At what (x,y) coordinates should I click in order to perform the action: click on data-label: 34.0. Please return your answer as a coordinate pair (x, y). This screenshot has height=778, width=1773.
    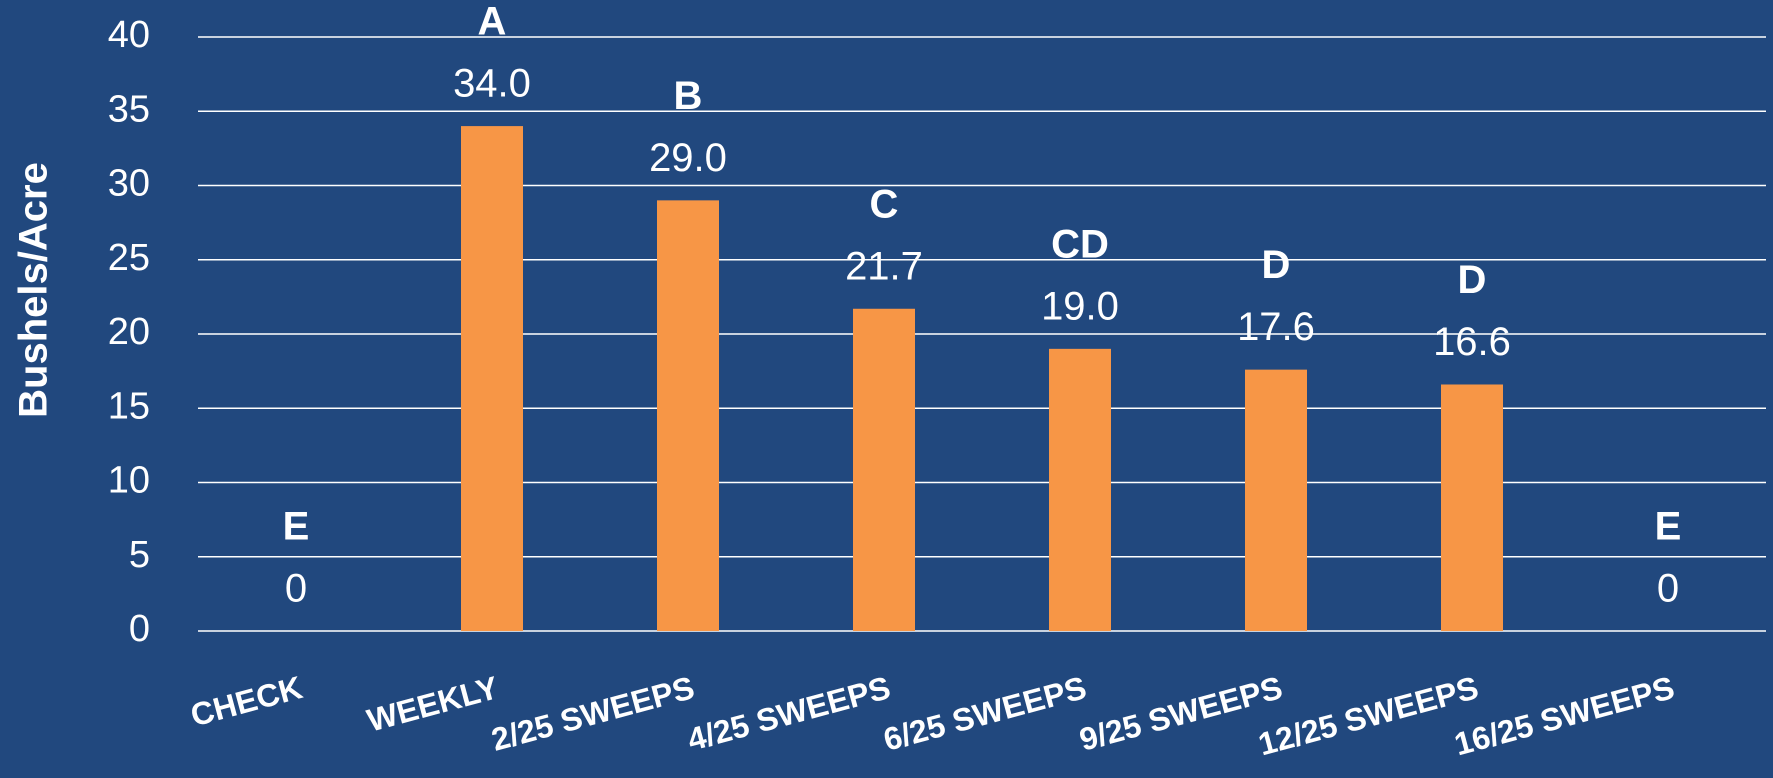
    Looking at the image, I should click on (492, 84).